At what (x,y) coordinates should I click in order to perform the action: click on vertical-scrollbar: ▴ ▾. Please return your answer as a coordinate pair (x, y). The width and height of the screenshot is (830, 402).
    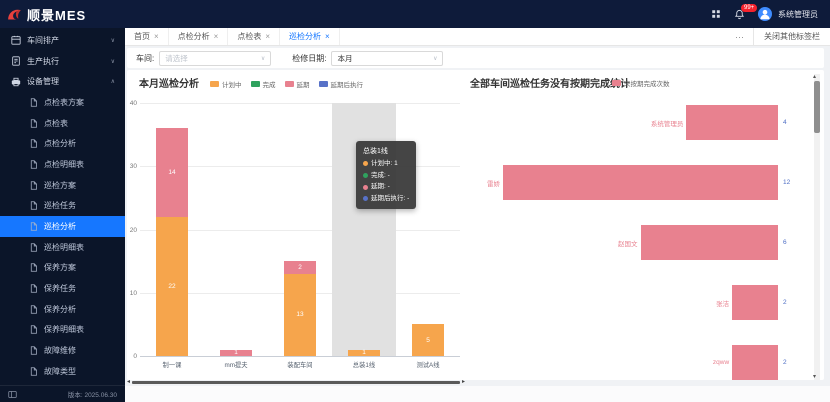
    Looking at the image, I should click on (816, 227).